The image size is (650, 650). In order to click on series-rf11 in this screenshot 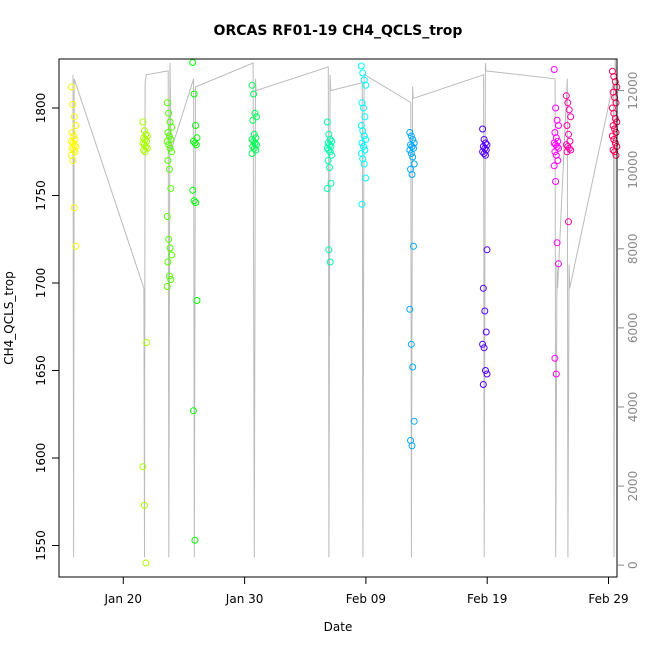, I will do `click(568, 159)`.